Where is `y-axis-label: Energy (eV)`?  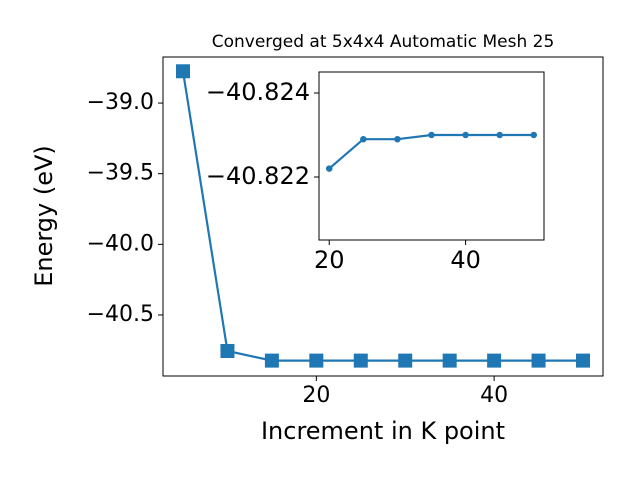
y-axis-label: Energy (eV) is located at coordinates (44, 216).